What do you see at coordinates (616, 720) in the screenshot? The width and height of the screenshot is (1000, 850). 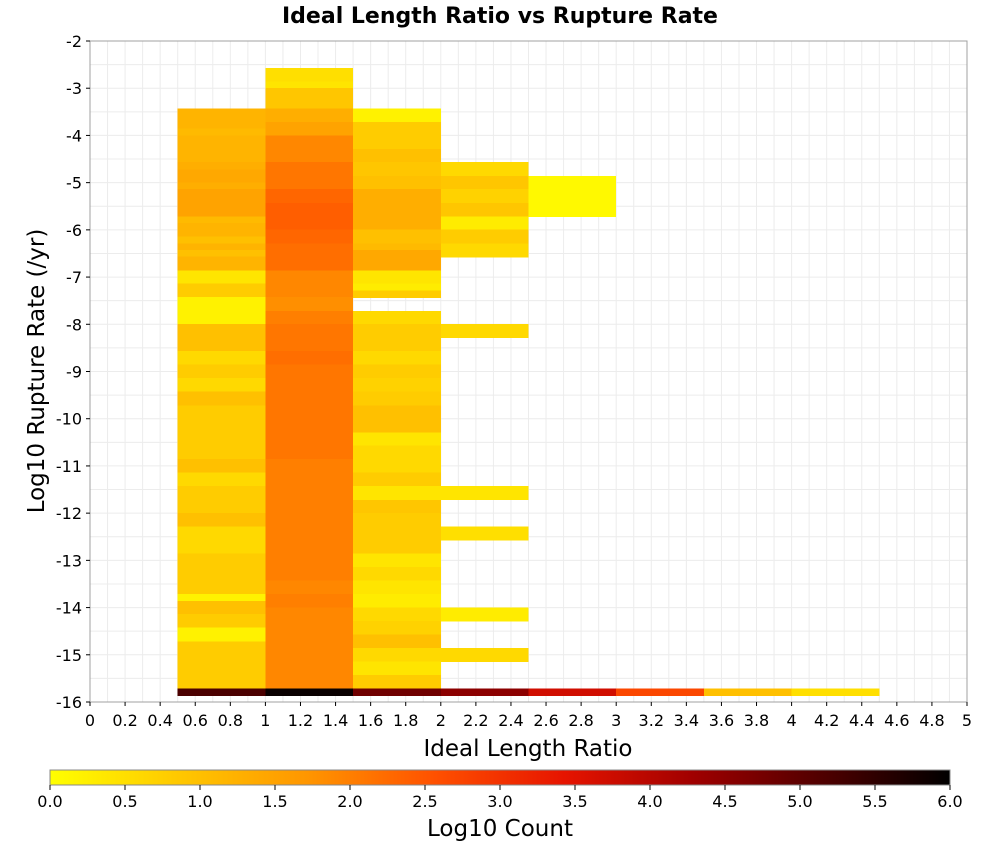 I see `x-tick-label: 3` at bounding box center [616, 720].